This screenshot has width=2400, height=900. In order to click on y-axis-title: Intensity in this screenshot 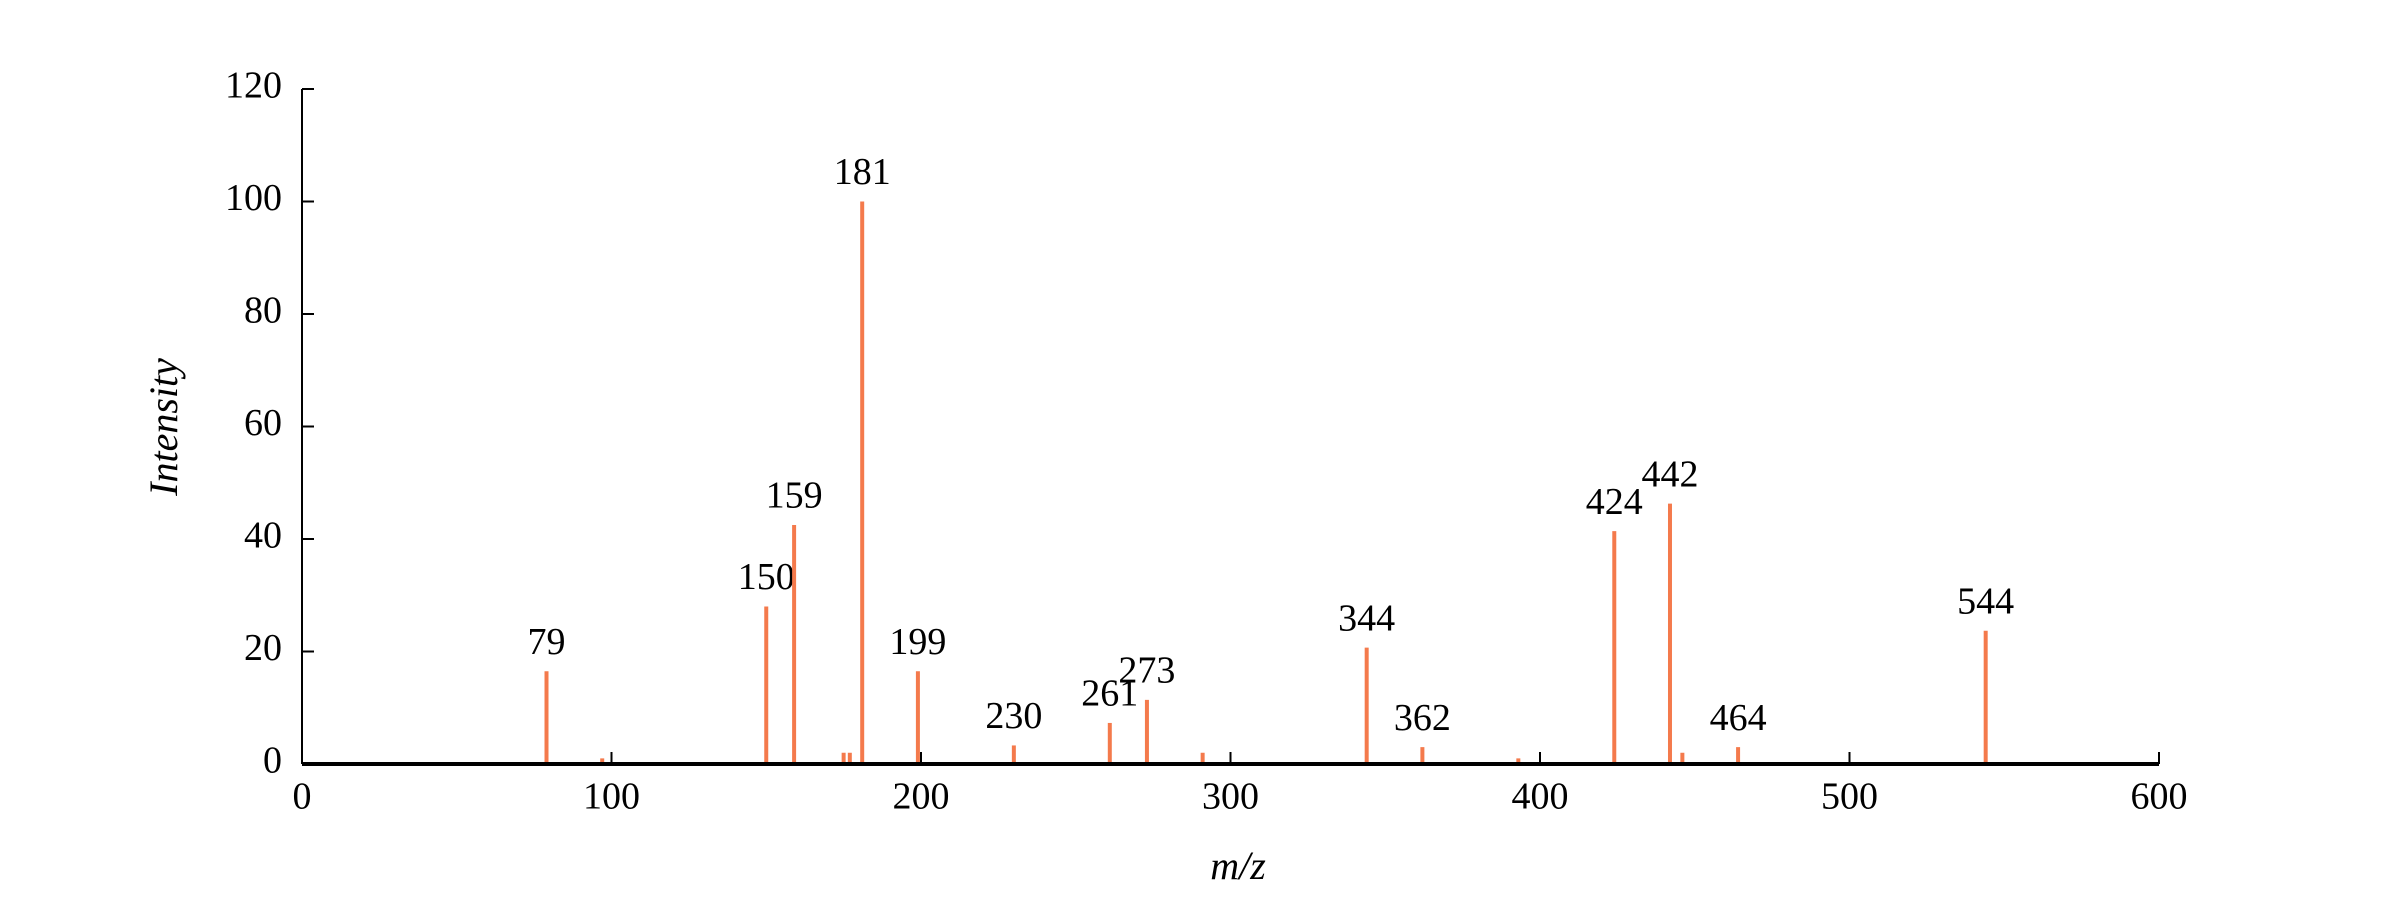, I will do `click(163, 427)`.